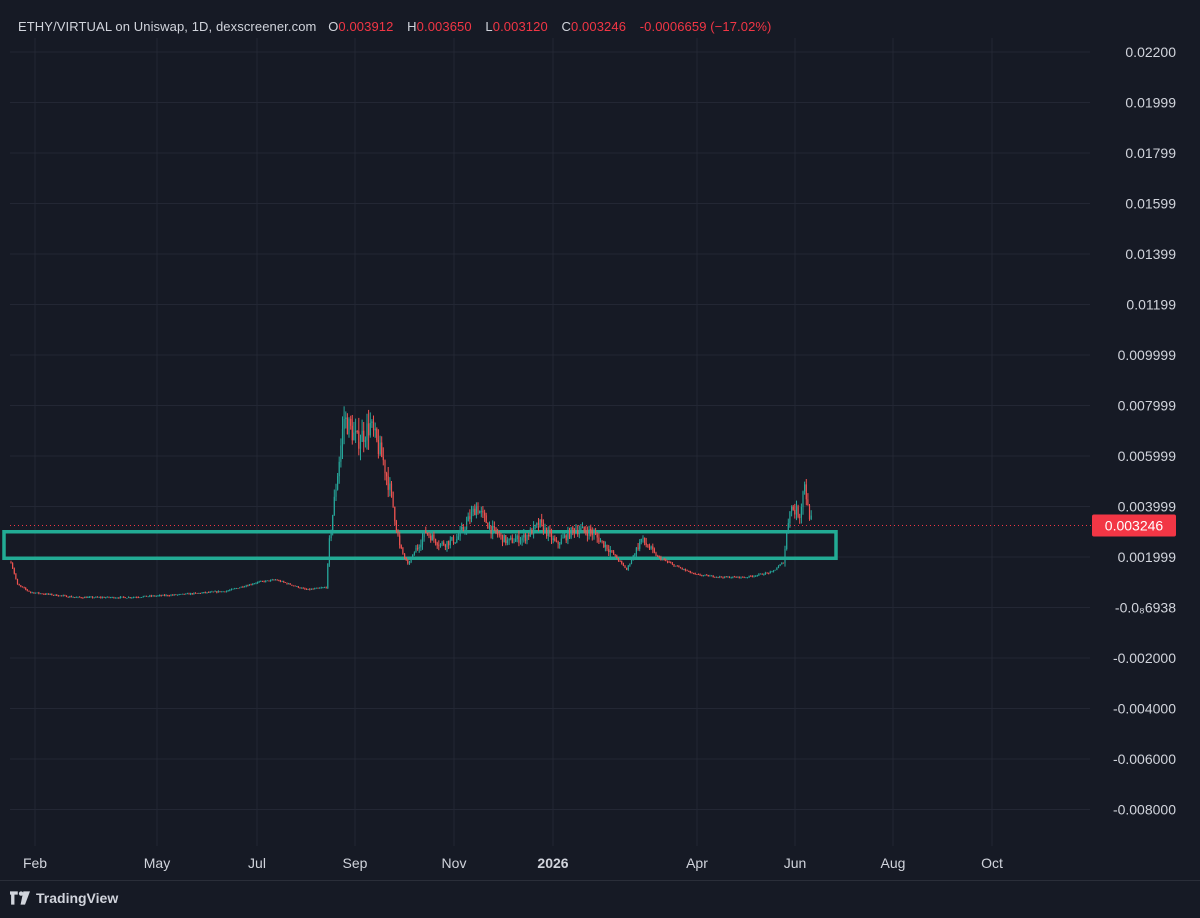 Image resolution: width=1200 pixels, height=918 pixels. I want to click on tradingview-brand: TradingView, so click(64, 898).